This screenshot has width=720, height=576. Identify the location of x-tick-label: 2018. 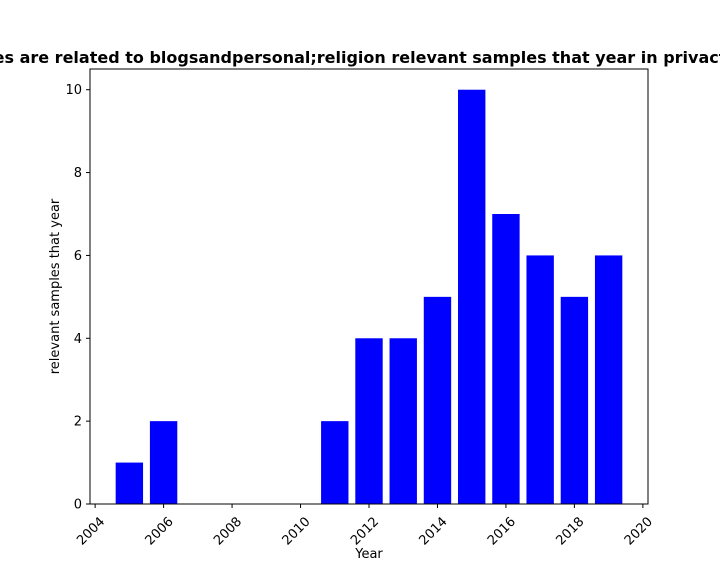
(570, 531).